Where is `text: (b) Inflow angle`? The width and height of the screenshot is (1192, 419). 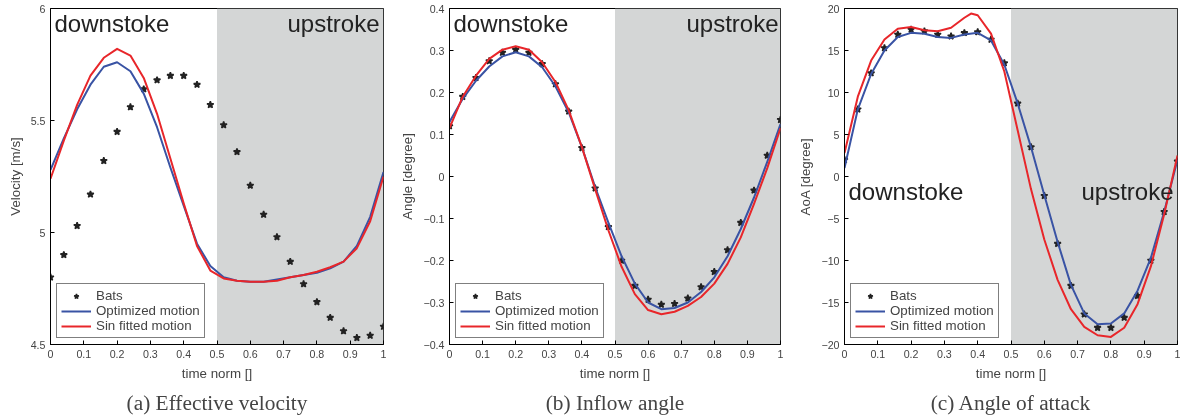 text: (b) Inflow angle is located at coordinates (615, 402).